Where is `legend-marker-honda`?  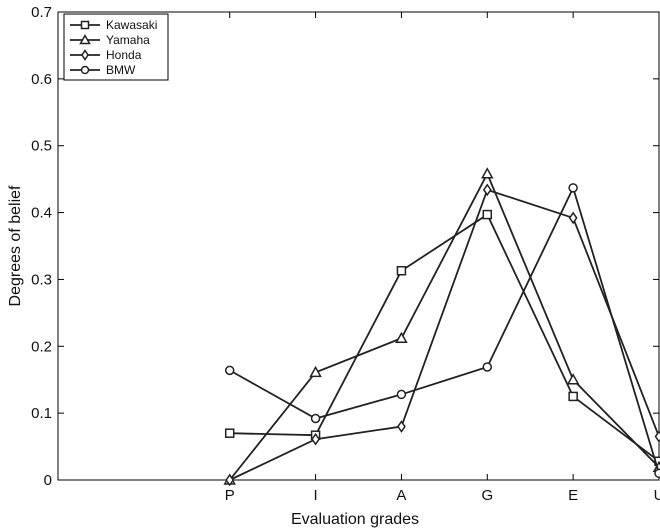 legend-marker-honda is located at coordinates (85, 55).